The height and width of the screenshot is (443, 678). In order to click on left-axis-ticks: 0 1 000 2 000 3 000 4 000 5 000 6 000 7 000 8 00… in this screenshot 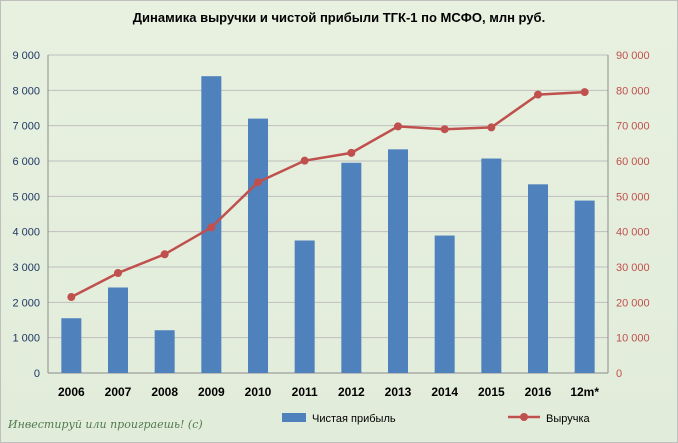, I will do `click(26, 215)`.